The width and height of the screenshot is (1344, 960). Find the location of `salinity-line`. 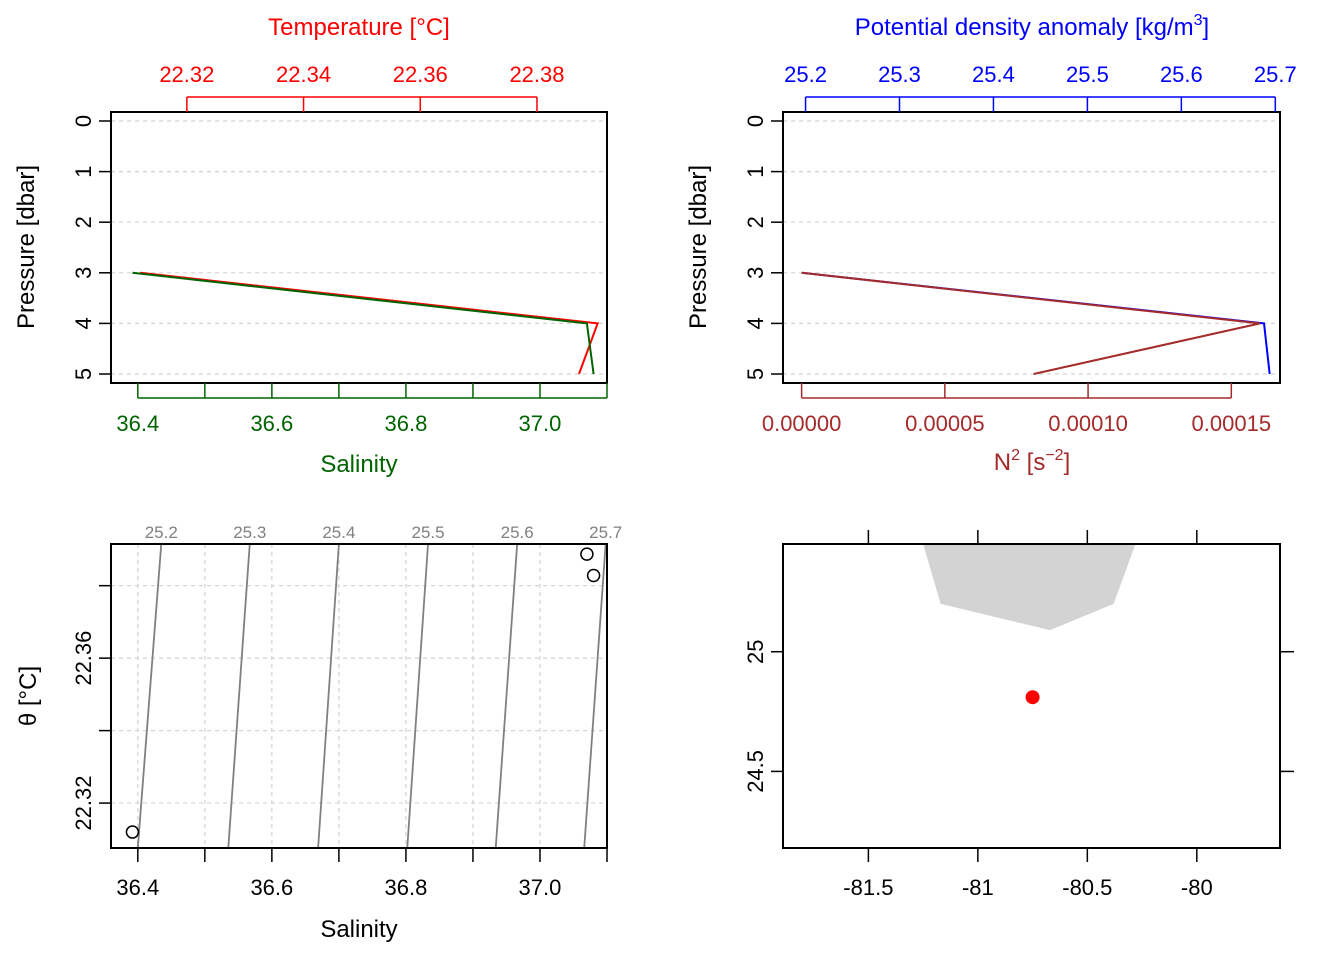

salinity-line is located at coordinates (363, 323).